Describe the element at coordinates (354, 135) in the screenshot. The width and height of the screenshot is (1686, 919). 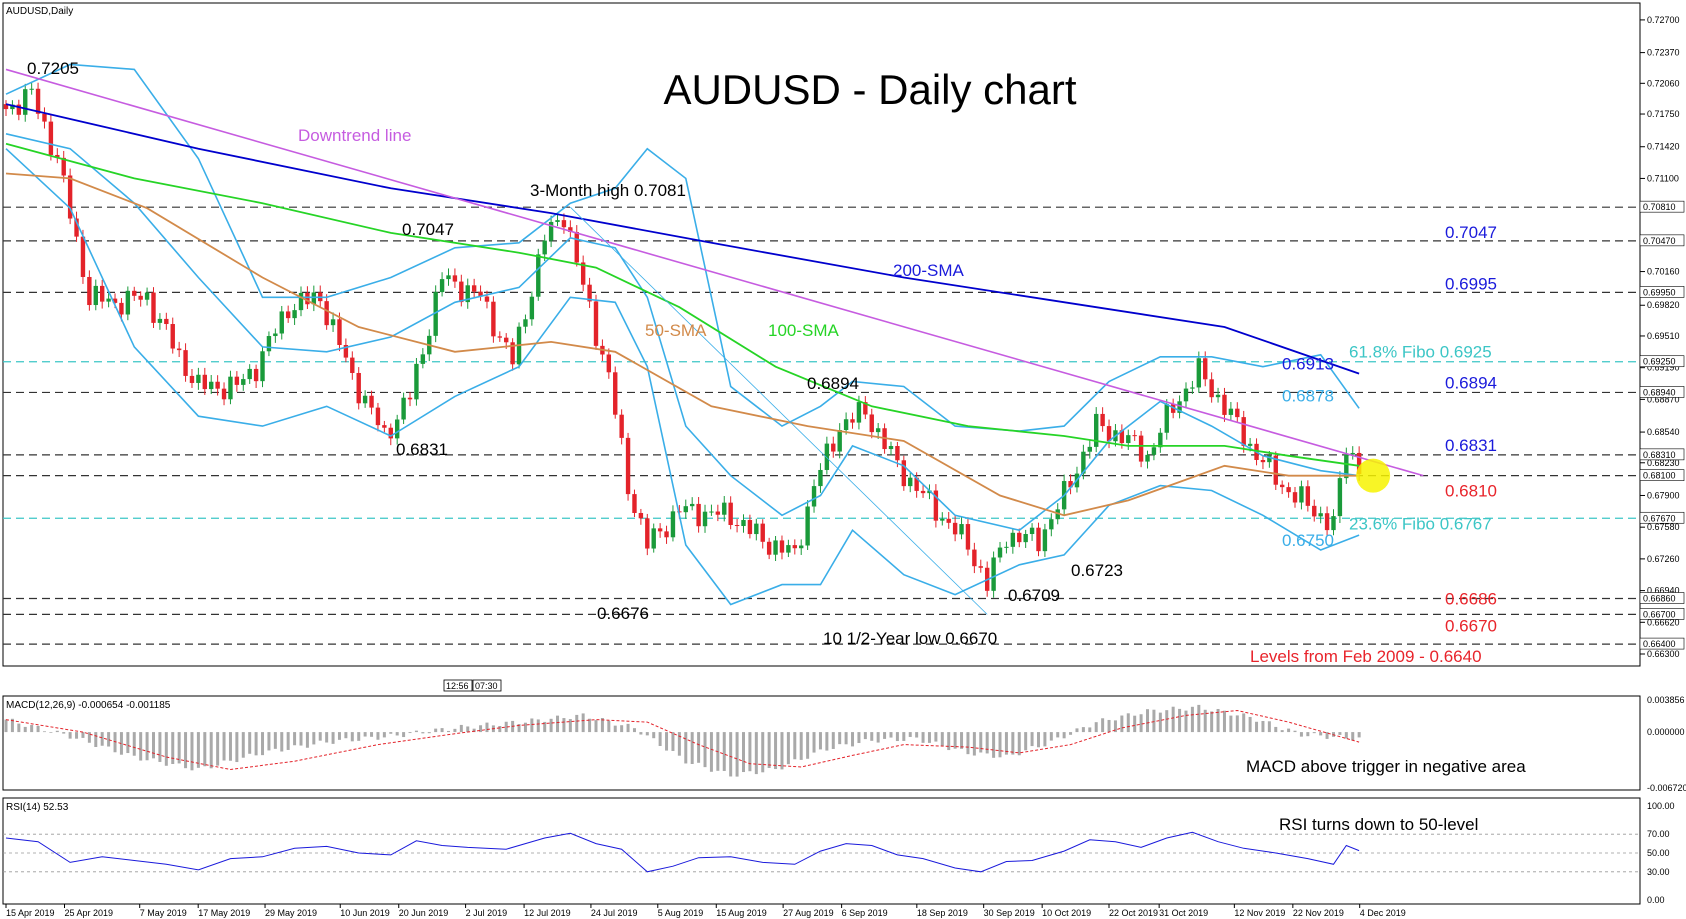
I see `annotation-1: Downtrend line` at that location.